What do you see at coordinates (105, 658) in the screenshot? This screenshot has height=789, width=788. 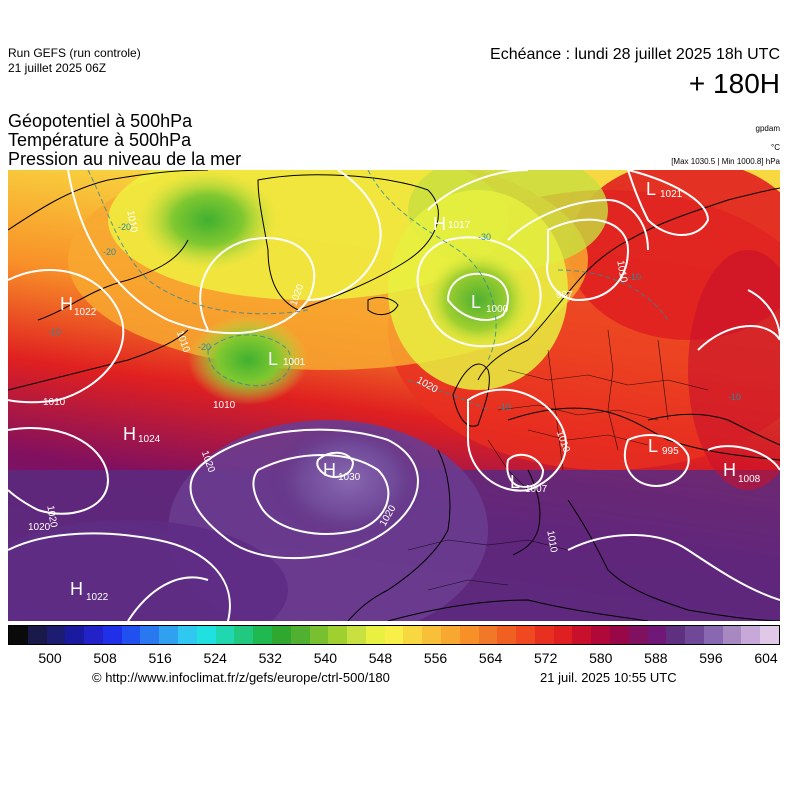 I see `color-scale-tick: 508` at bounding box center [105, 658].